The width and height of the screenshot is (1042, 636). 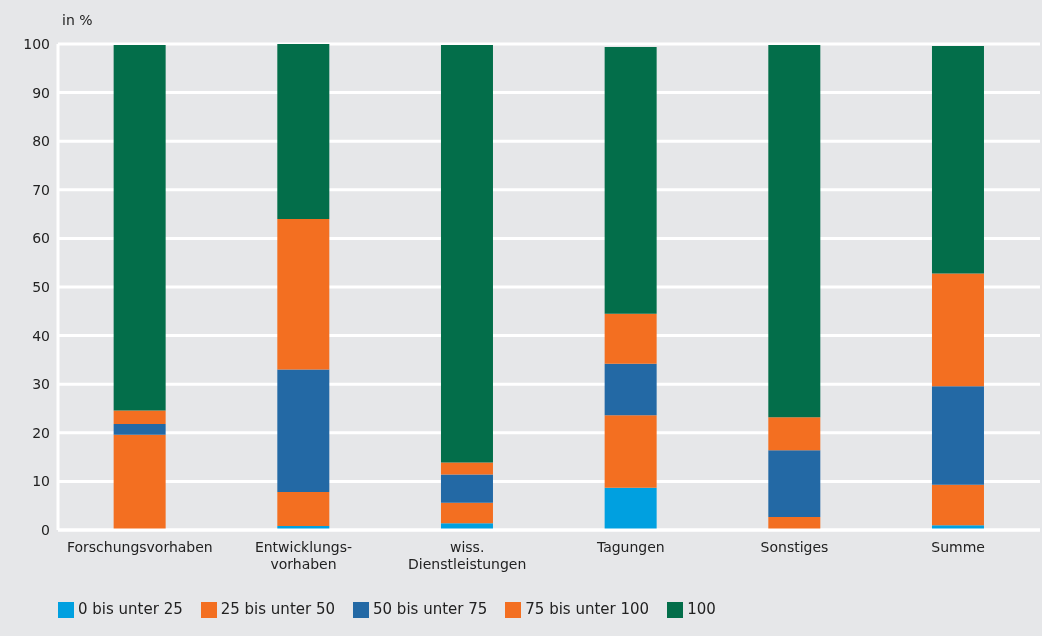 What do you see at coordinates (630, 547) in the screenshot?
I see `x-tick-label: Tagungen` at bounding box center [630, 547].